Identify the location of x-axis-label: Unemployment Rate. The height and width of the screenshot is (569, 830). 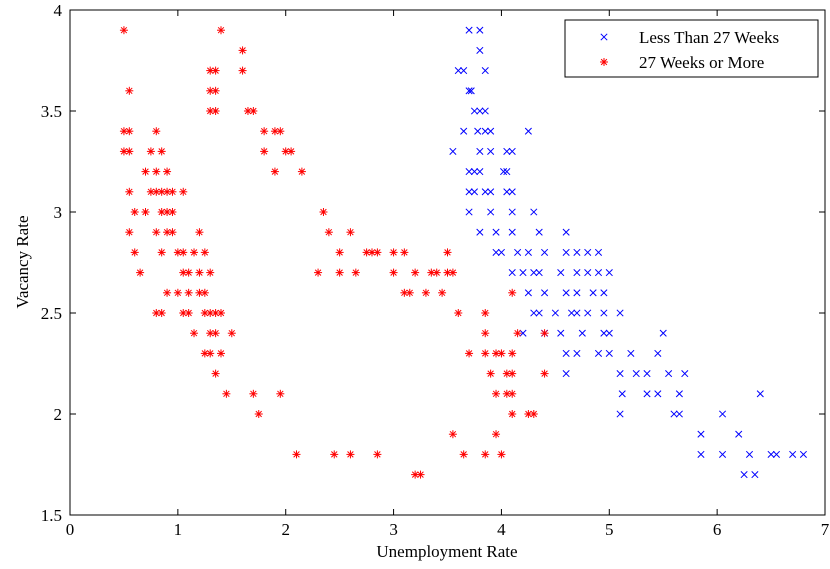
(446, 551).